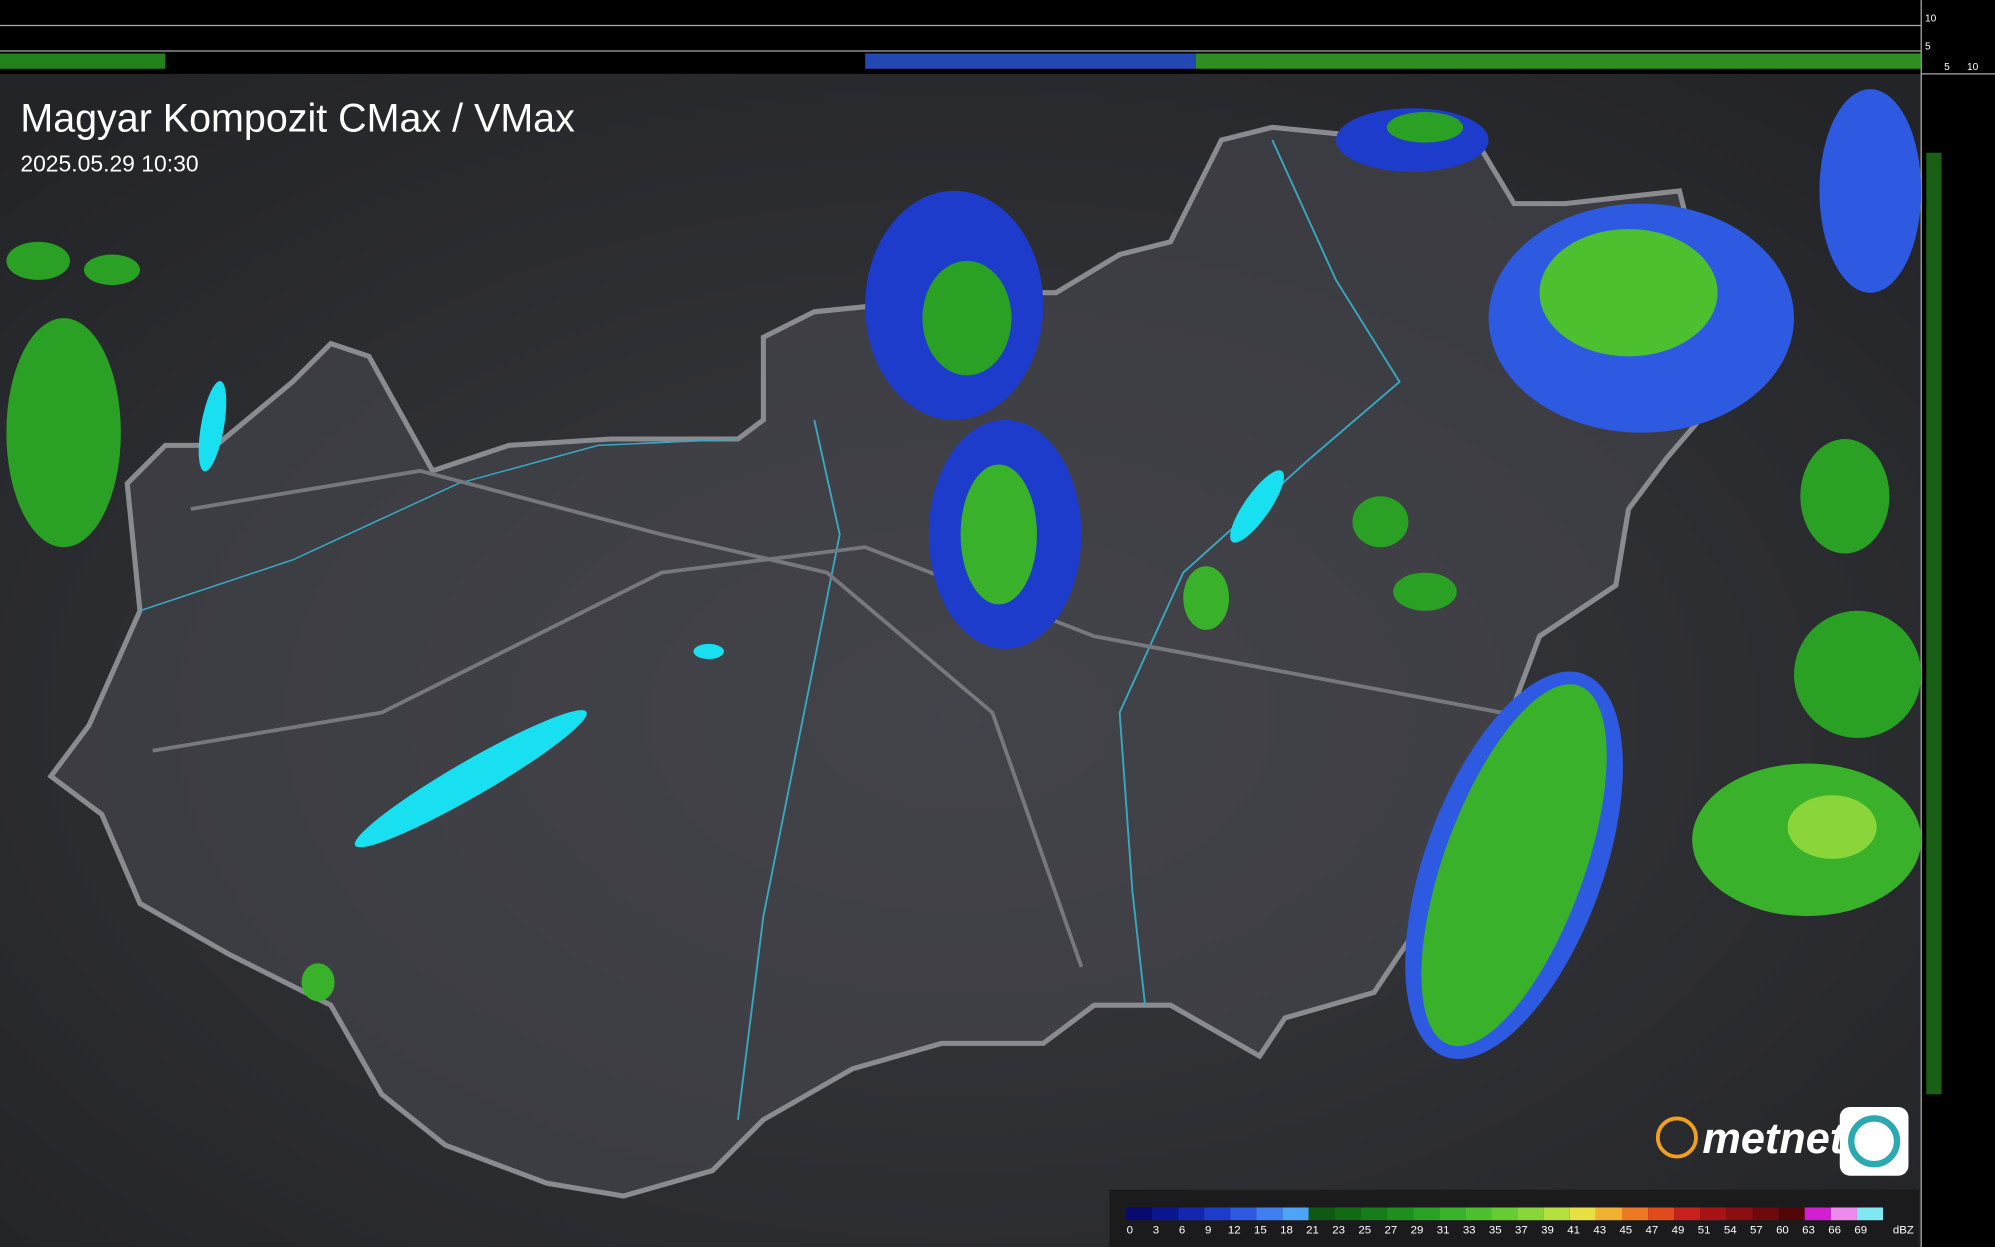 The width and height of the screenshot is (1995, 1247). I want to click on side-strip-echo, so click(1934, 623).